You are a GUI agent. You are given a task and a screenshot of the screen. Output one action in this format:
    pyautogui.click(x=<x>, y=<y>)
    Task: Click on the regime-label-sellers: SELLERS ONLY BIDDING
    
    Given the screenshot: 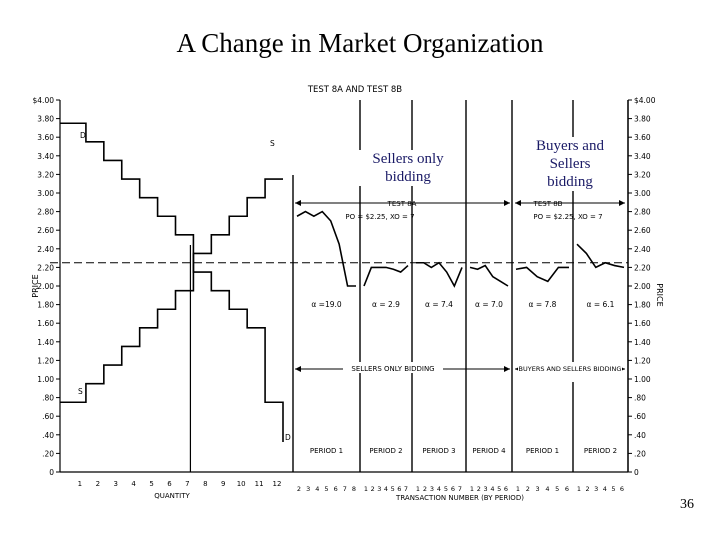 What is the action you would take?
    pyautogui.click(x=392, y=369)
    